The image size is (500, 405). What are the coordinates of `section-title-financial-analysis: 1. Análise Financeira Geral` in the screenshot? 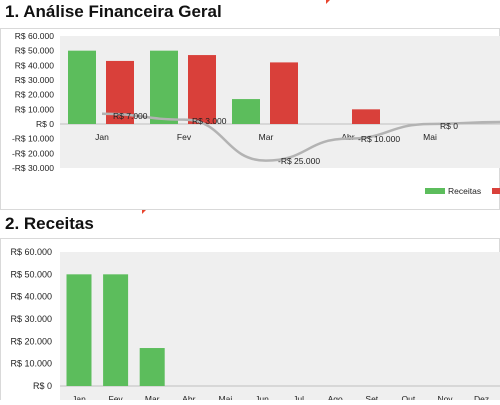 It's located at (113, 11).